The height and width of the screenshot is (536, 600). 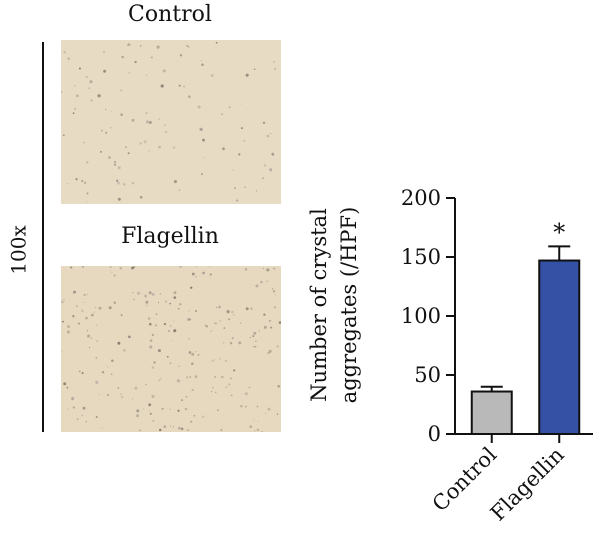 I want to click on magnification-label: 100x, so click(x=18, y=250).